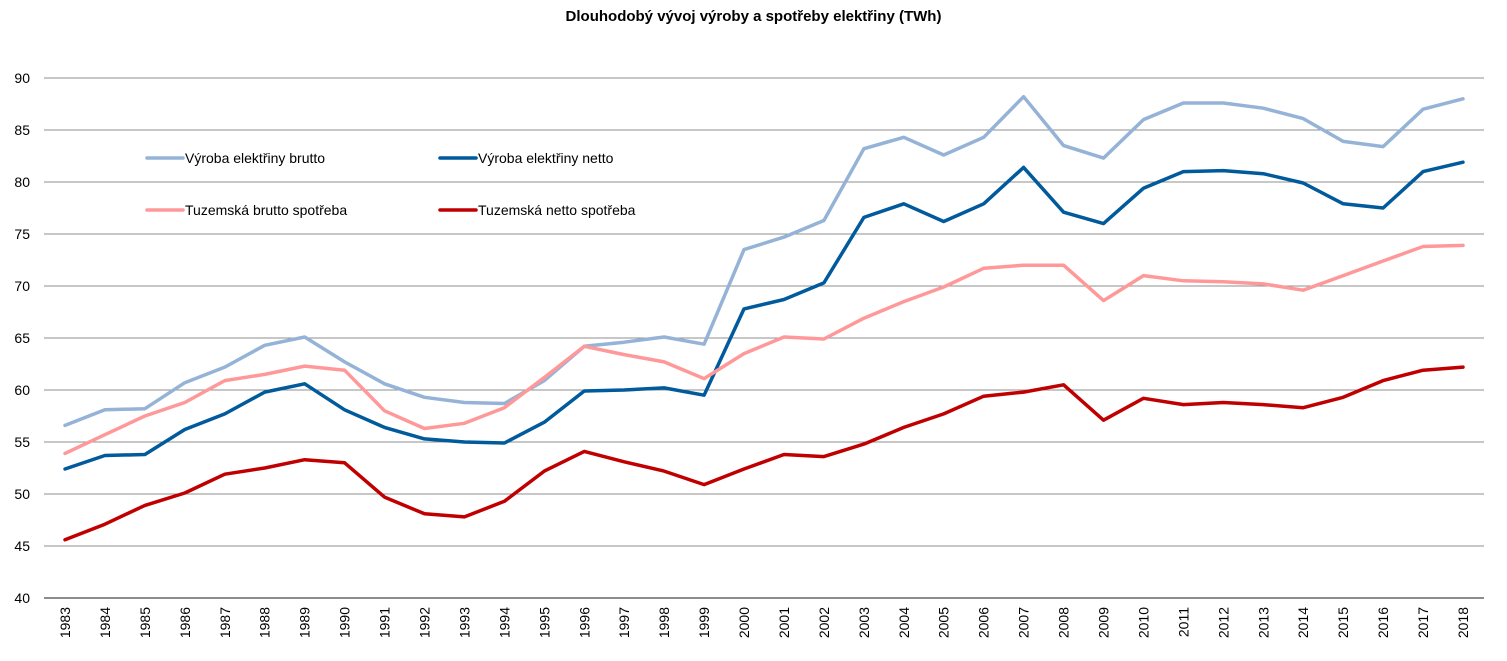 This screenshot has width=1507, height=661. What do you see at coordinates (584, 622) in the screenshot?
I see `x-tick-label: 1996` at bounding box center [584, 622].